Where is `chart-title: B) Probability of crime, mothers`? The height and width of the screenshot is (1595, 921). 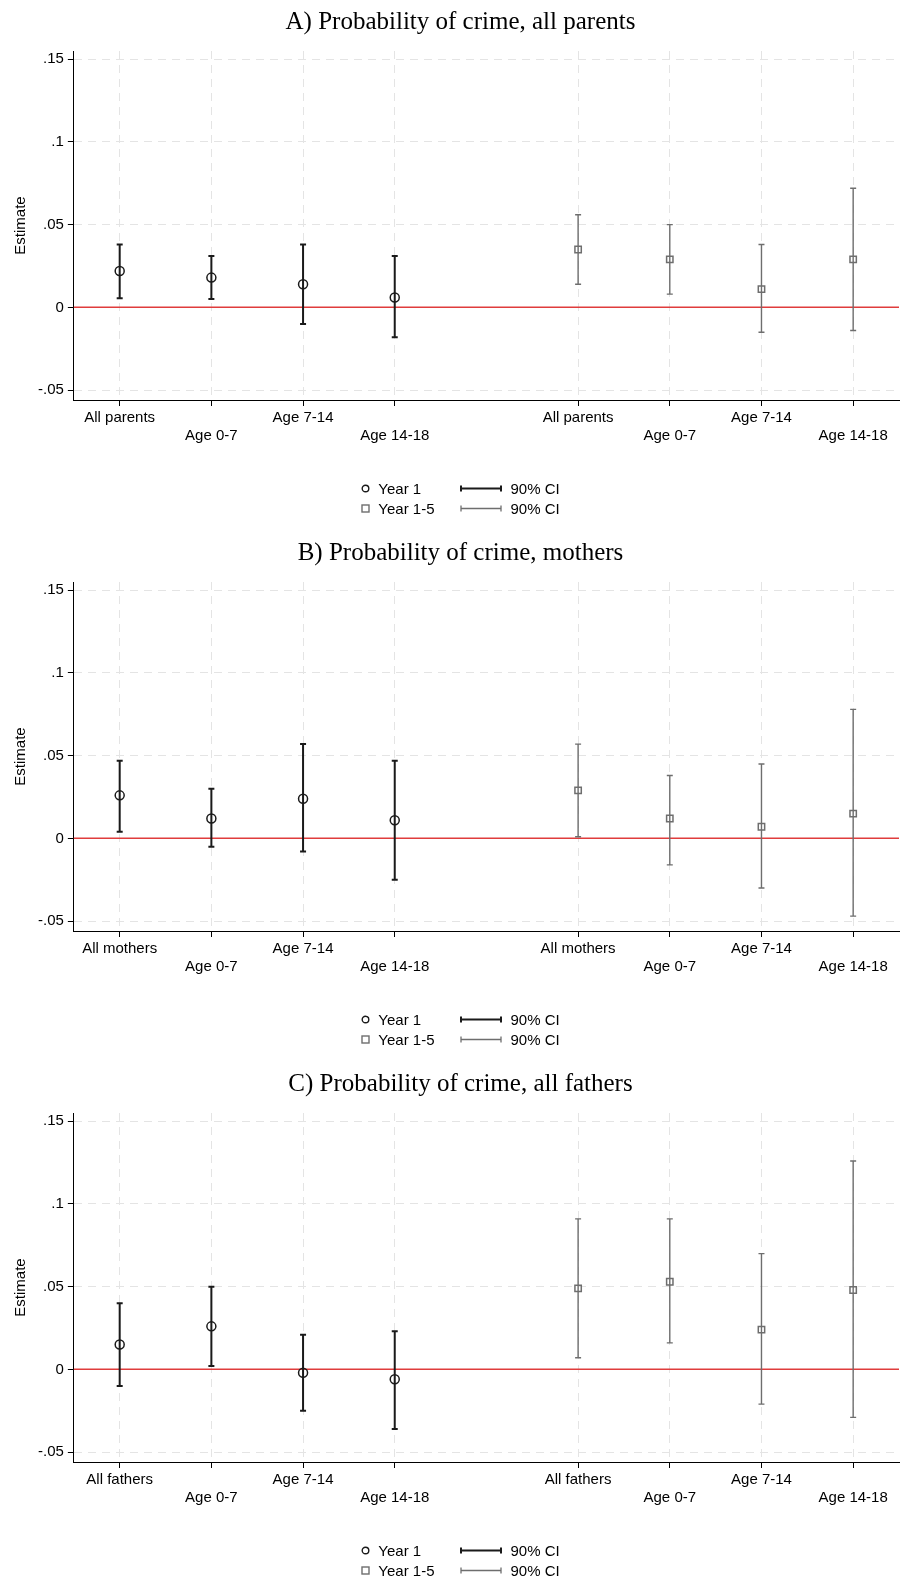 chart-title: B) Probability of crime, mothers is located at coordinates (460, 552).